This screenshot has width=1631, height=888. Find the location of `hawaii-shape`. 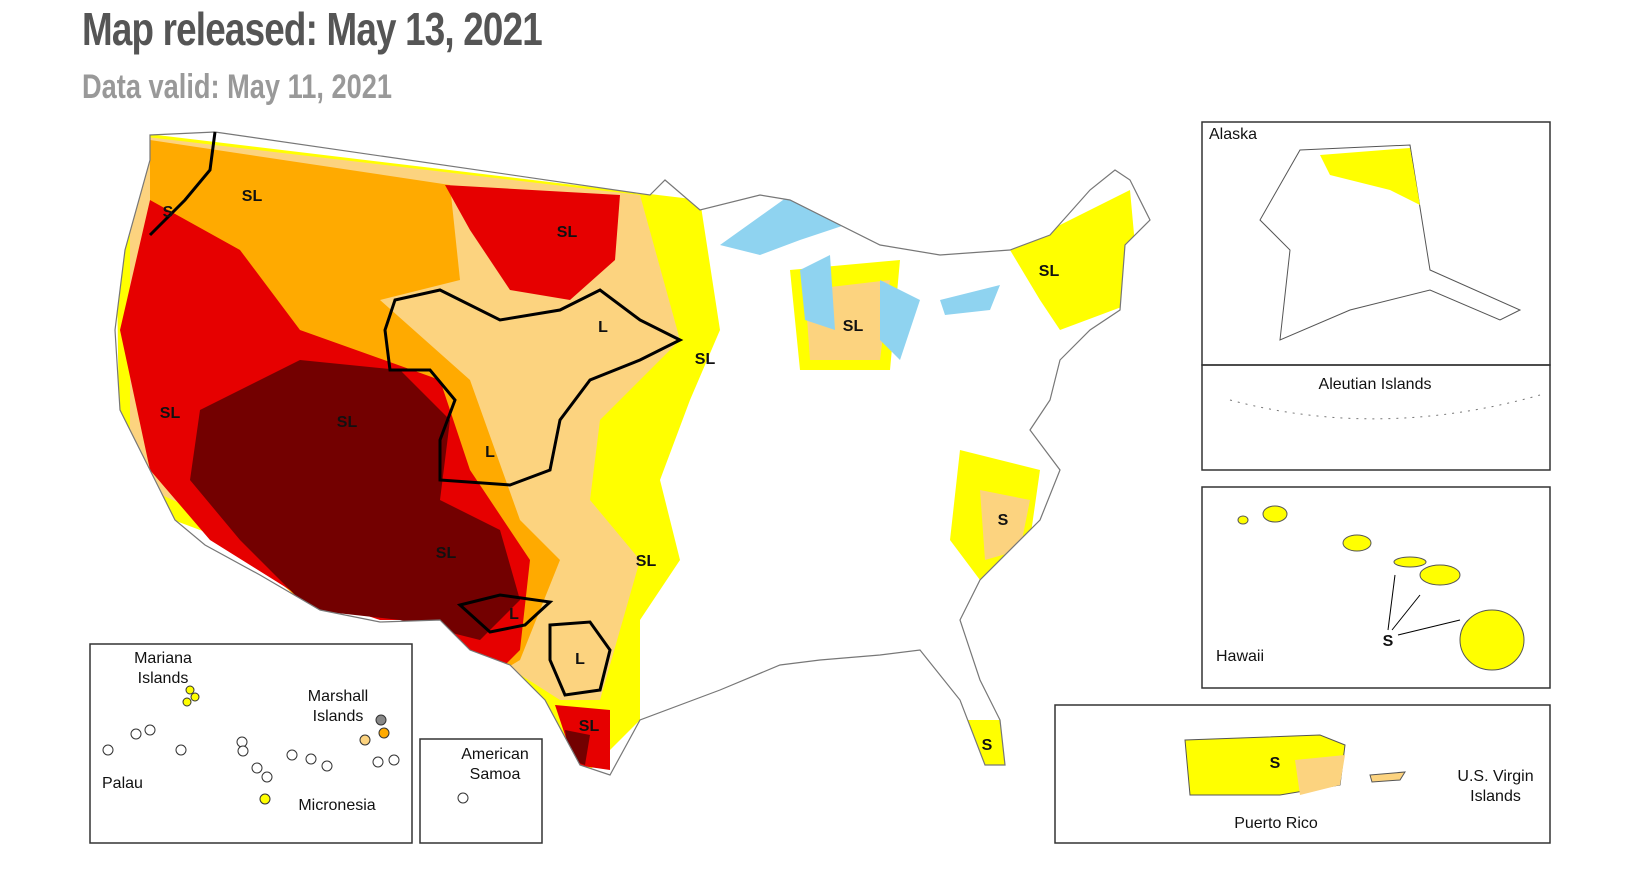

hawaii-shape is located at coordinates (1381, 588).